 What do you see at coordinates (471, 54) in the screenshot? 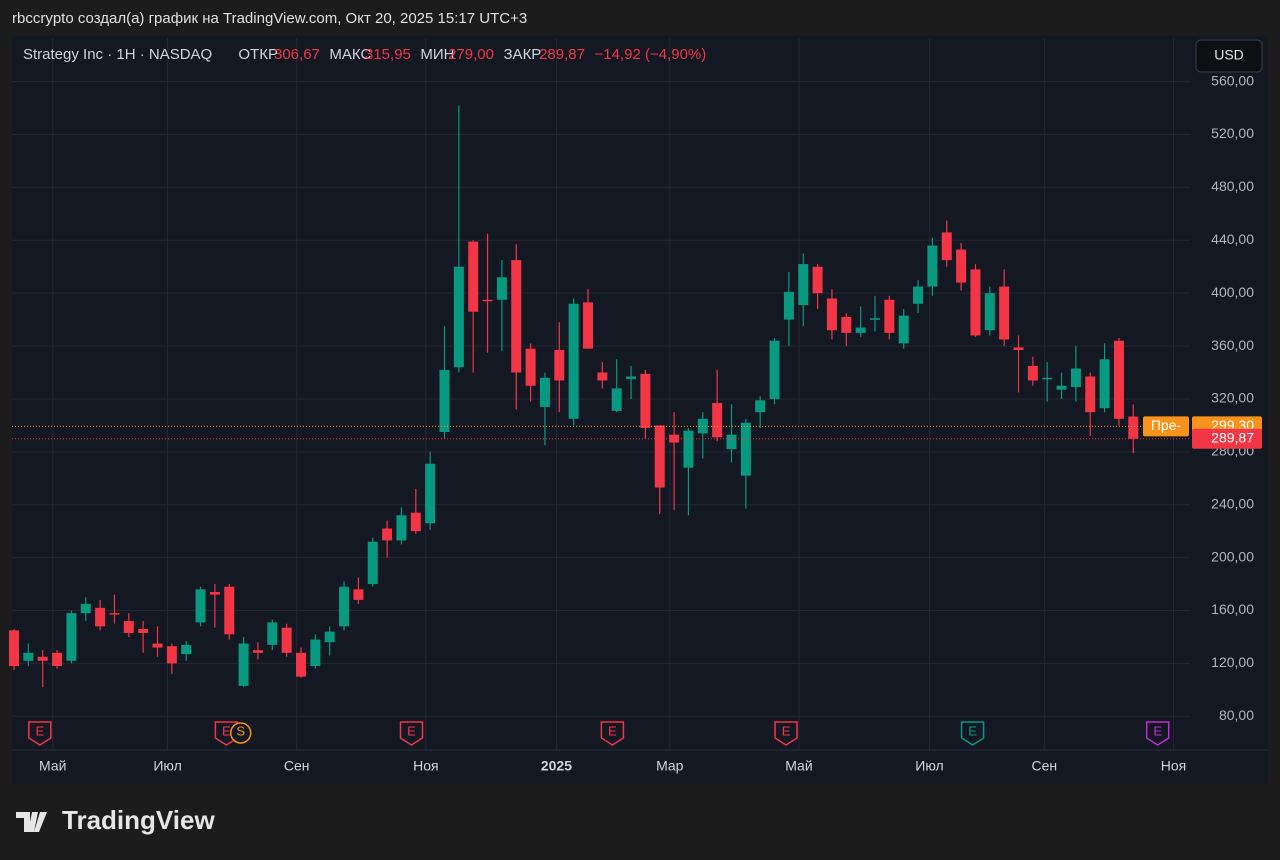
I see `stat-value: 279,00` at bounding box center [471, 54].